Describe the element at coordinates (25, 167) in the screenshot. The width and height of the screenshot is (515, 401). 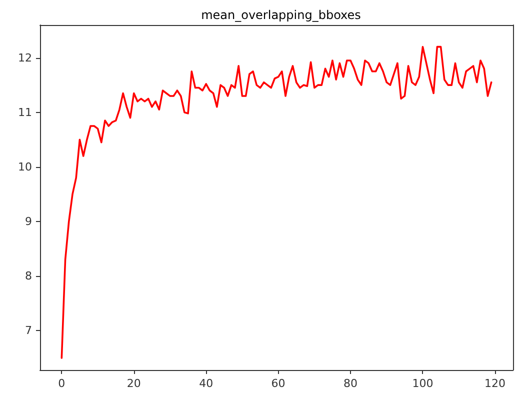
I see `y-tick-label: 10` at that location.